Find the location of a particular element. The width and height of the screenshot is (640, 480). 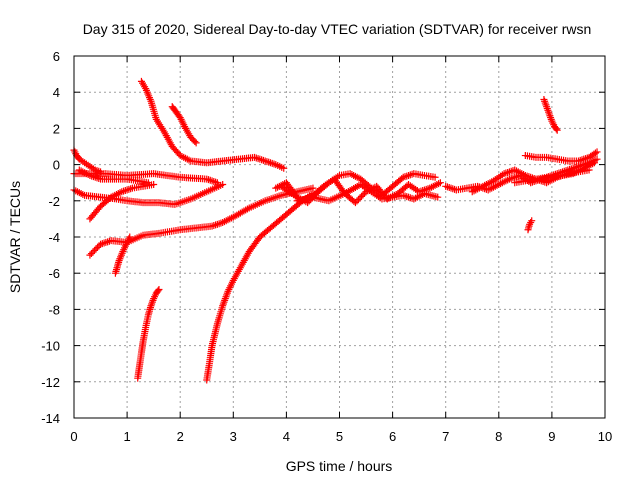

x-tick-label: 1 is located at coordinates (126, 436).